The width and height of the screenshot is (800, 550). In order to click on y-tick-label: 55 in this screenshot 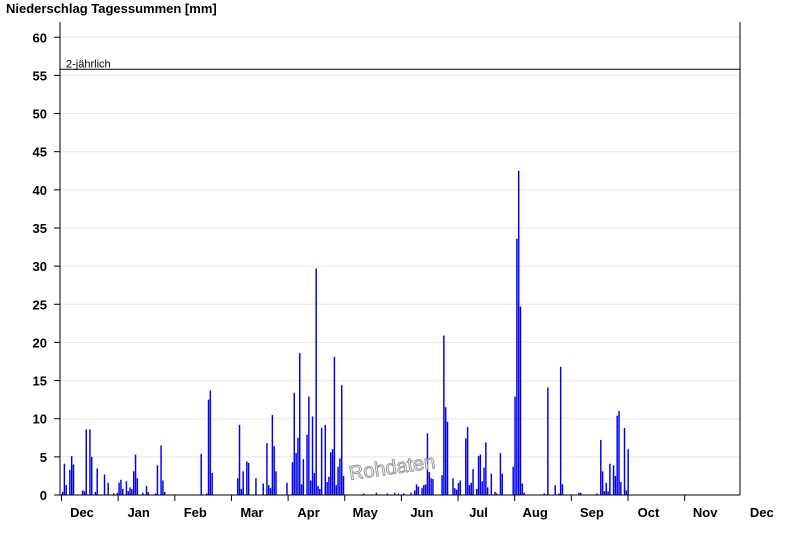, I will do `click(40, 75)`.